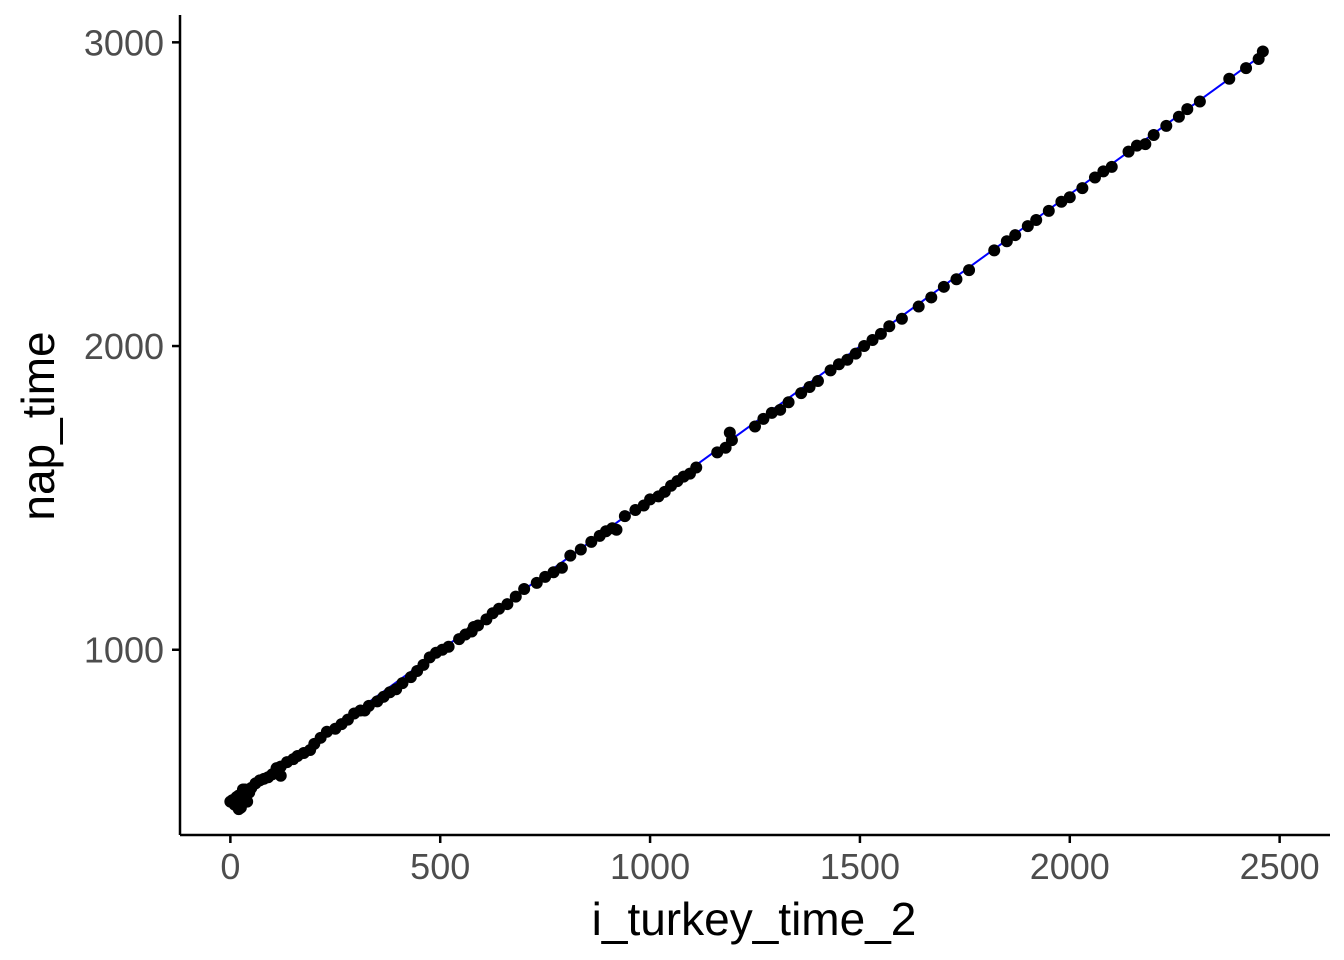  I want to click on x-axis-title: i_turkey_time_2, so click(754, 919).